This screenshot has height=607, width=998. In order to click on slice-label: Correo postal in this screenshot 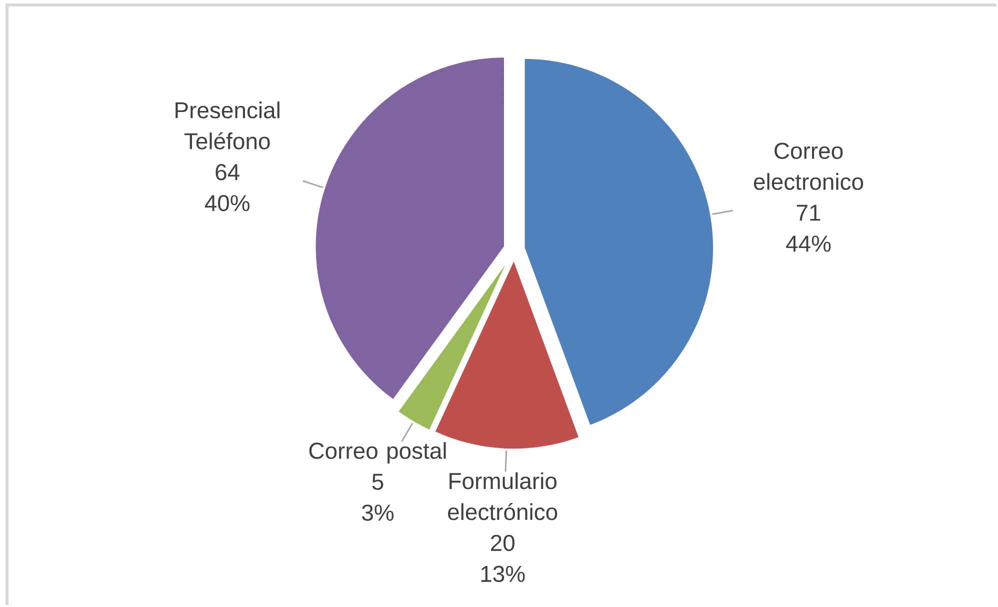, I will do `click(377, 453)`.